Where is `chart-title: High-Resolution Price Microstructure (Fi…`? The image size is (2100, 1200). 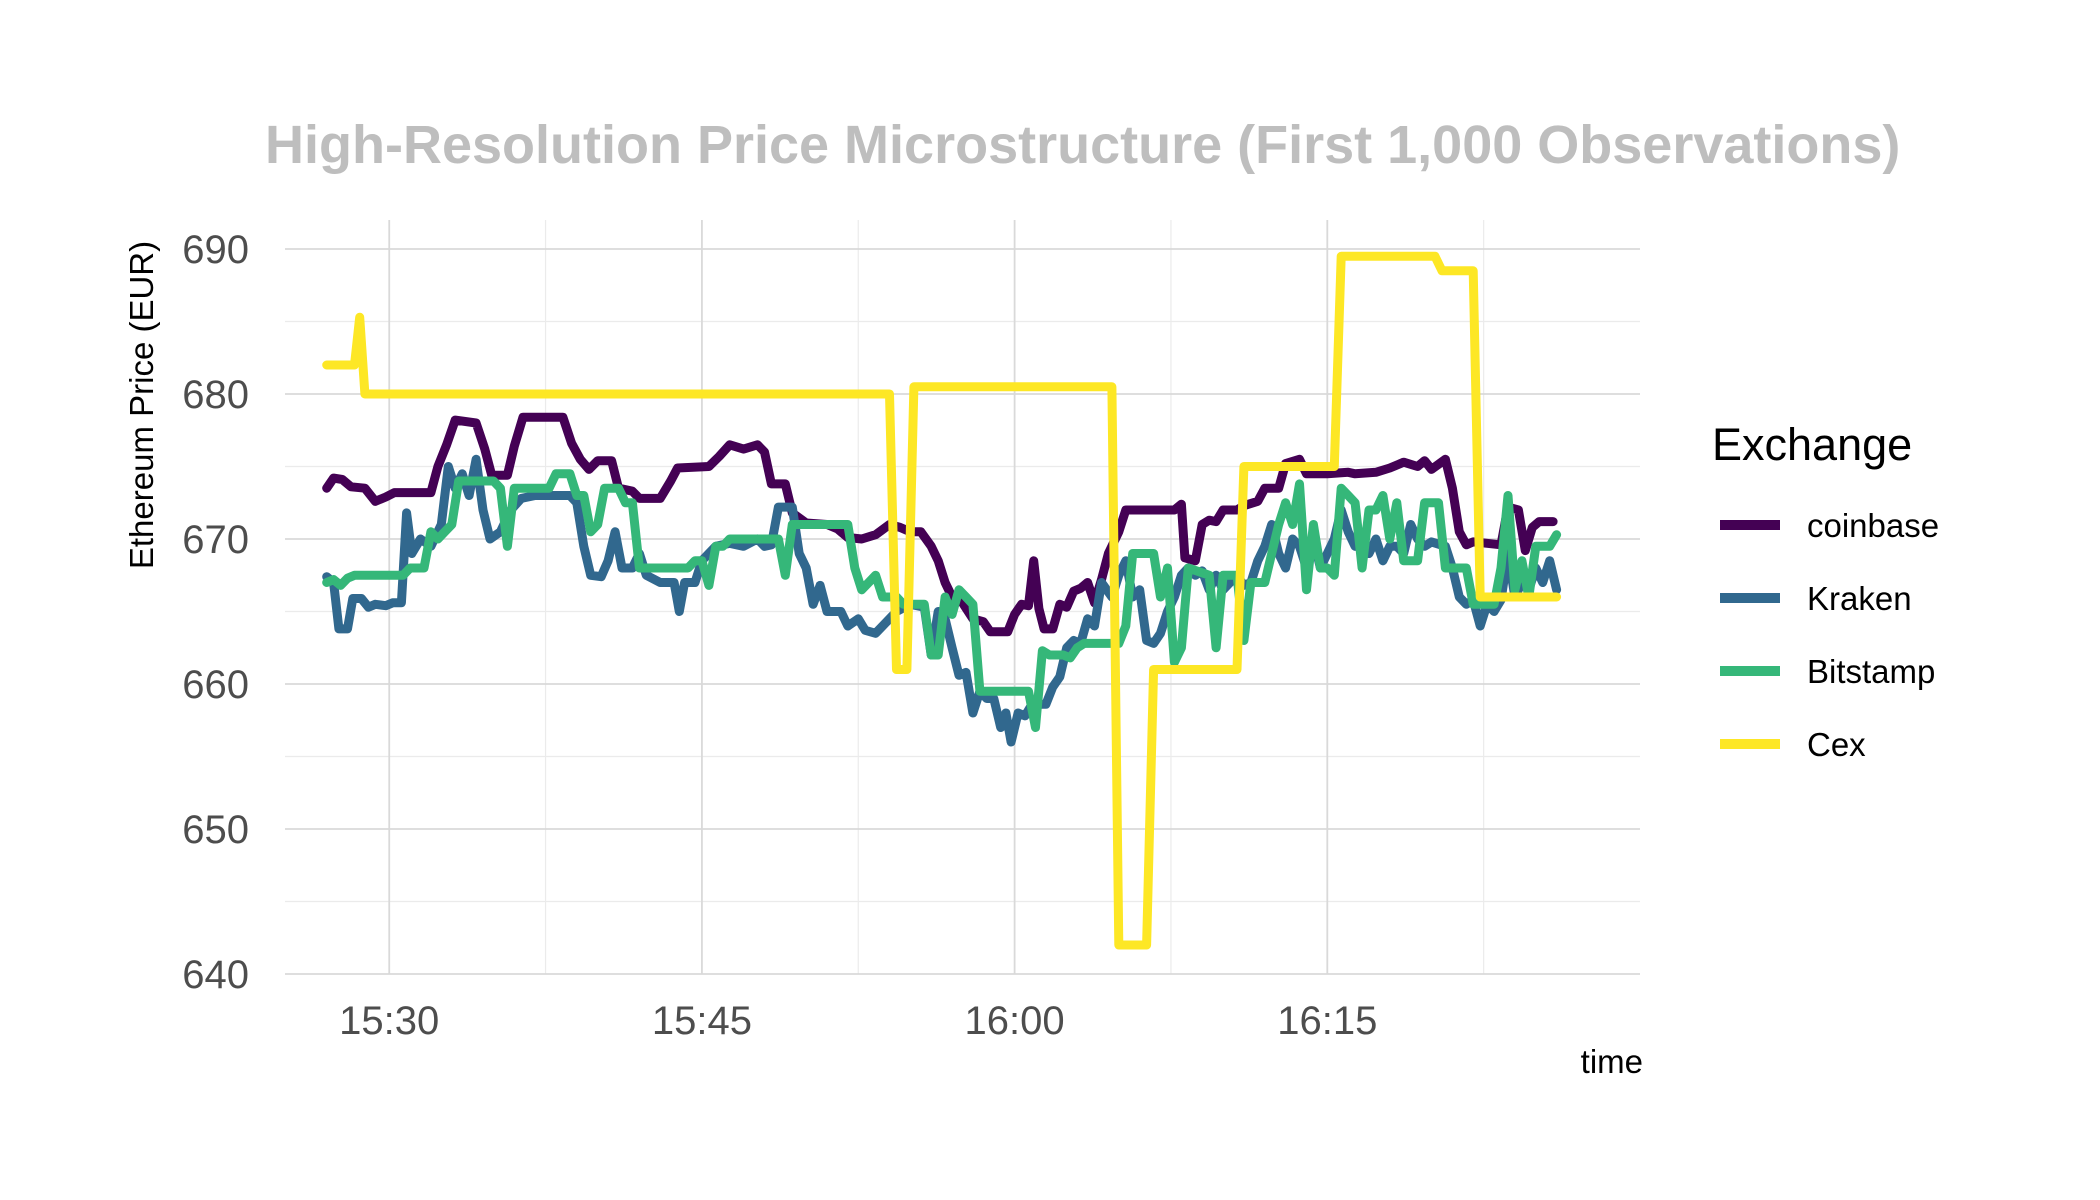 chart-title: High-Resolution Price Microstructure (Fi… is located at coordinates (1082, 145).